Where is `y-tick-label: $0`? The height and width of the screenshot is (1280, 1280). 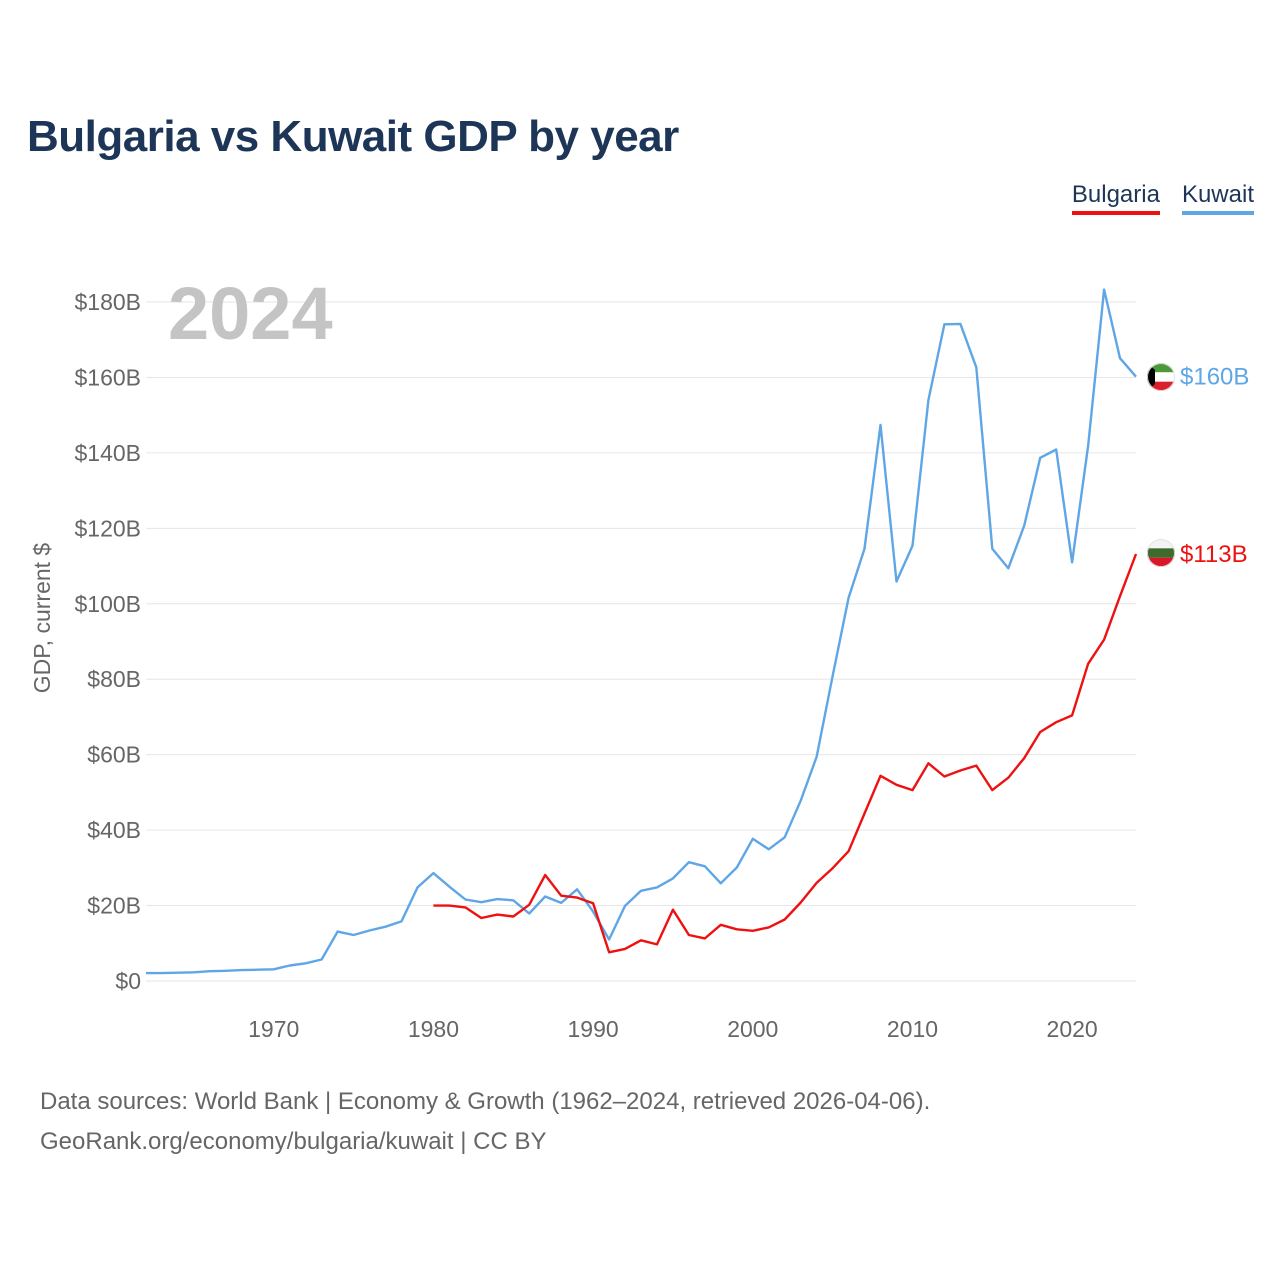 y-tick-label: $0 is located at coordinates (128, 981).